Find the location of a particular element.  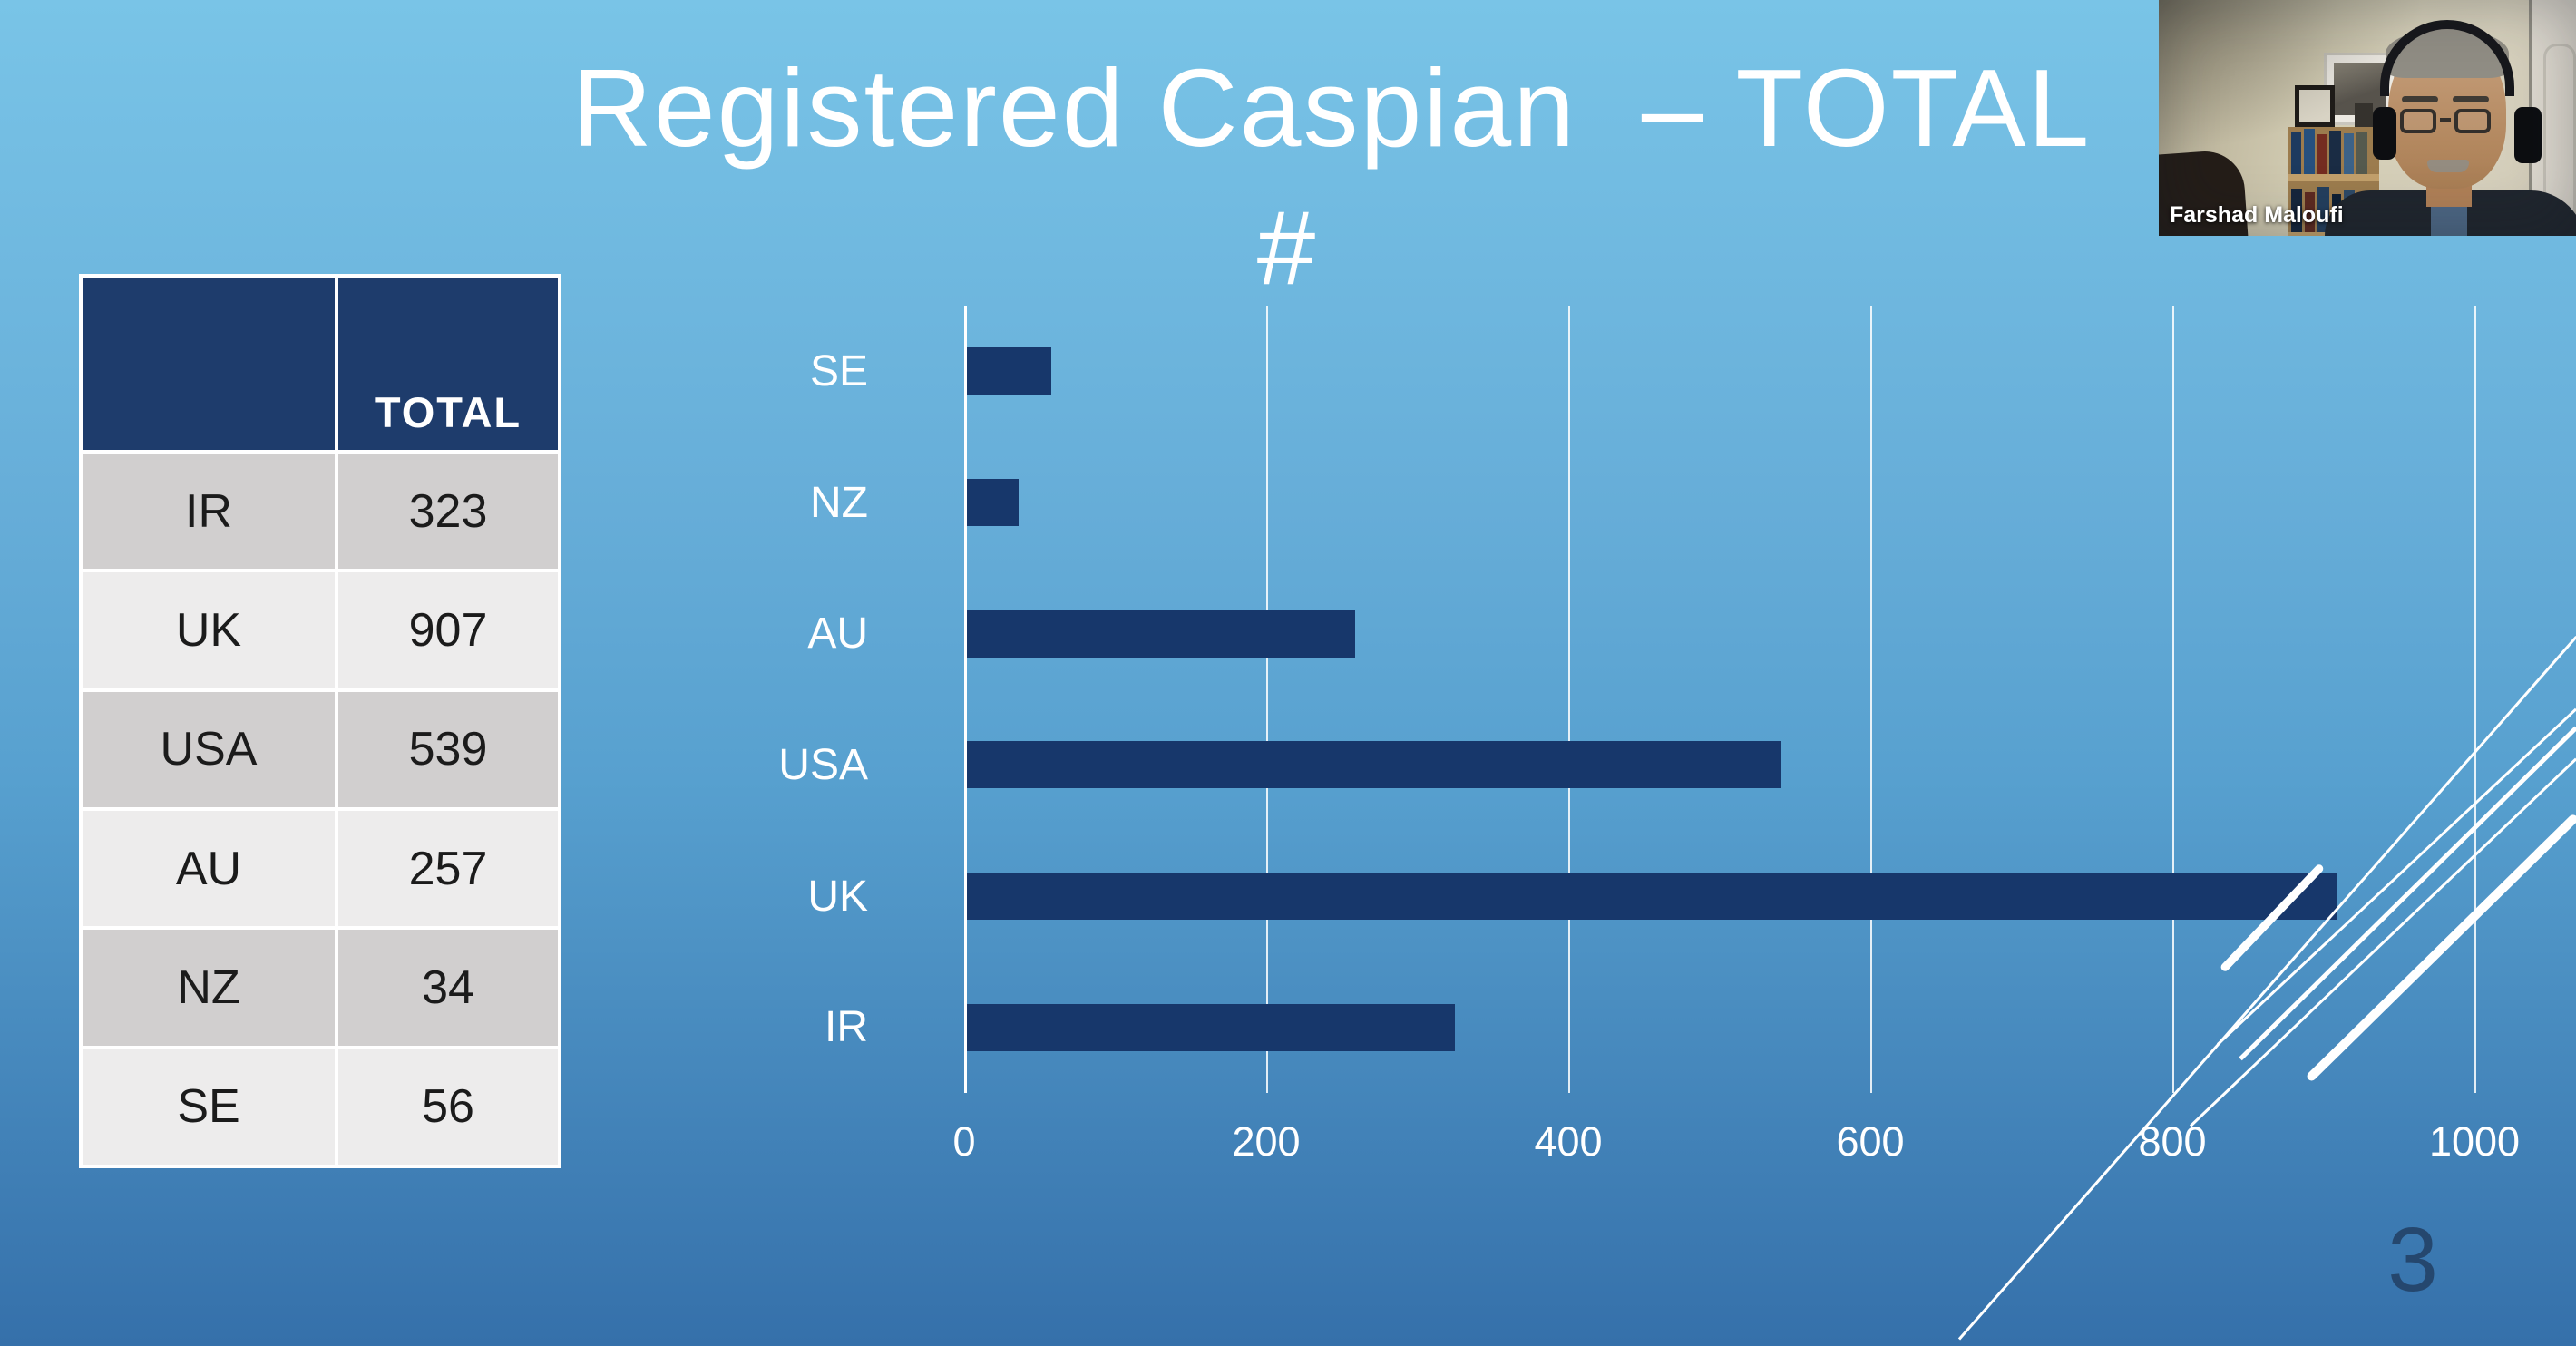

bar-SE is located at coordinates (1009, 371).